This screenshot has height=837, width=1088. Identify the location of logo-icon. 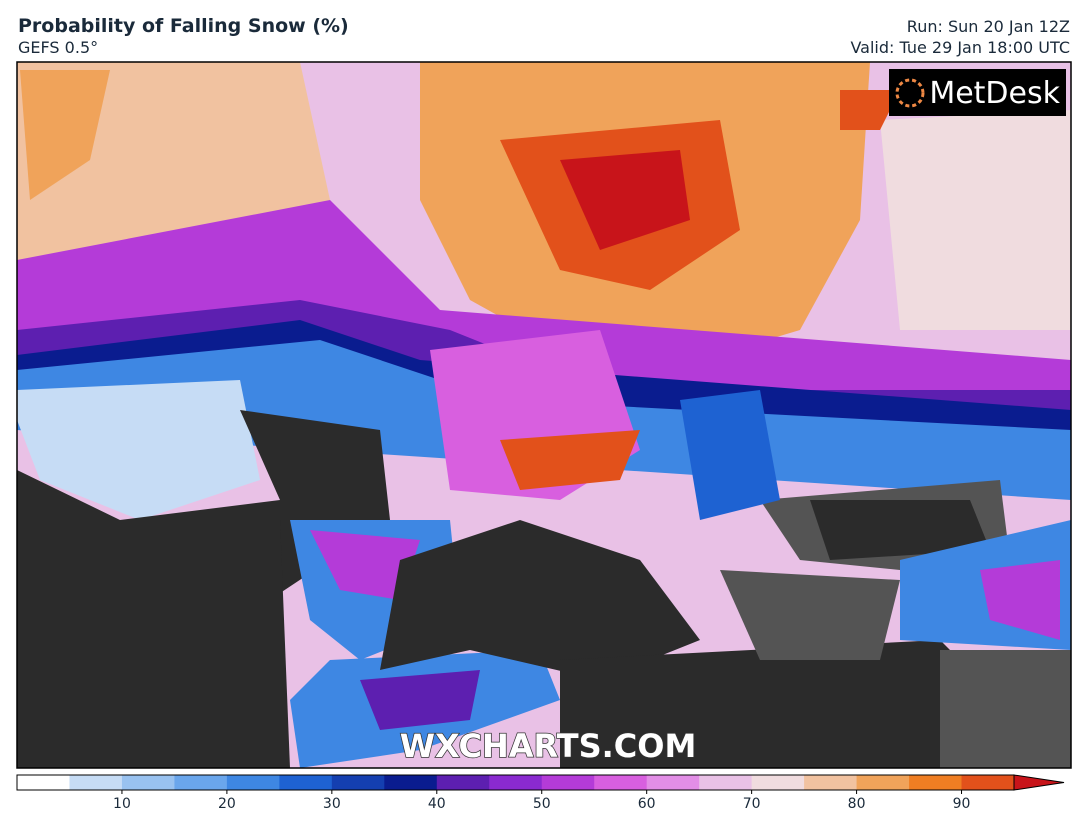
(910, 93).